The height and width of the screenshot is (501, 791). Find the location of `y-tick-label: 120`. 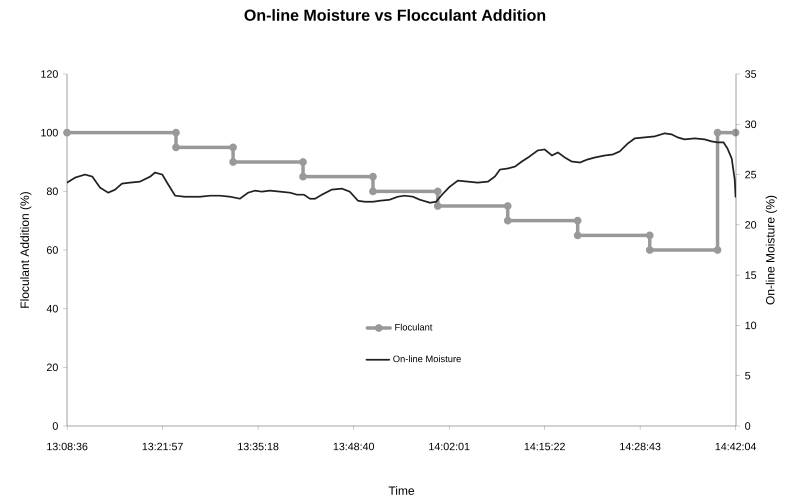

y-tick-label: 120 is located at coordinates (49, 74).